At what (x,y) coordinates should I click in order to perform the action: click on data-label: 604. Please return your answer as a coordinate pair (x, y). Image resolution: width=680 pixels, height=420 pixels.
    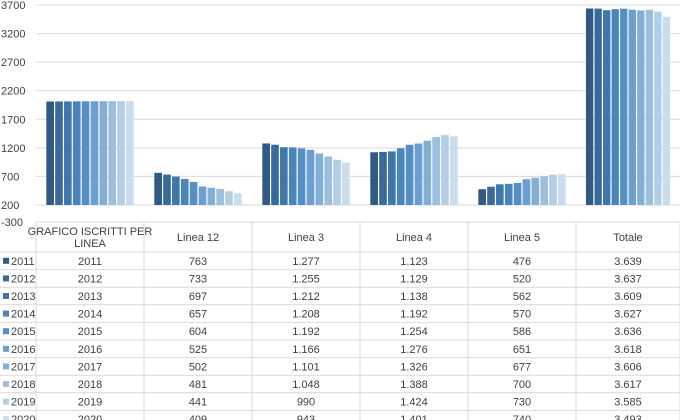
    Looking at the image, I should click on (198, 332).